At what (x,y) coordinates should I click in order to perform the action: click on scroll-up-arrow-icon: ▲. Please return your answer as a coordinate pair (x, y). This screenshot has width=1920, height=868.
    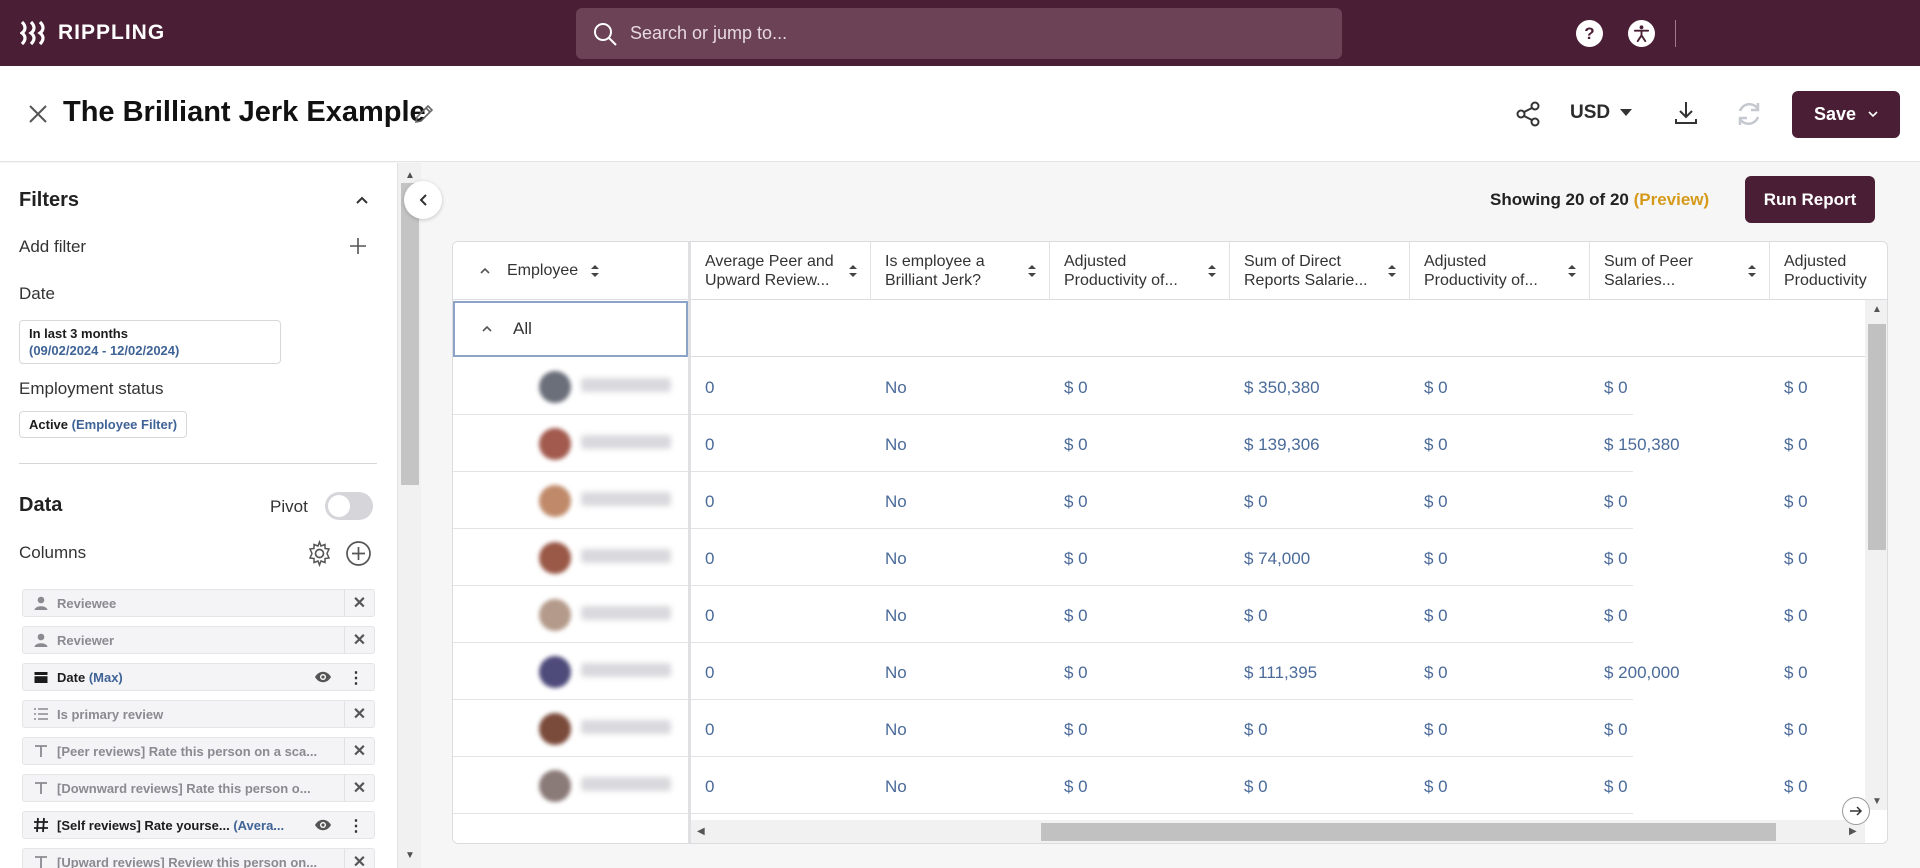
    Looking at the image, I should click on (410, 175).